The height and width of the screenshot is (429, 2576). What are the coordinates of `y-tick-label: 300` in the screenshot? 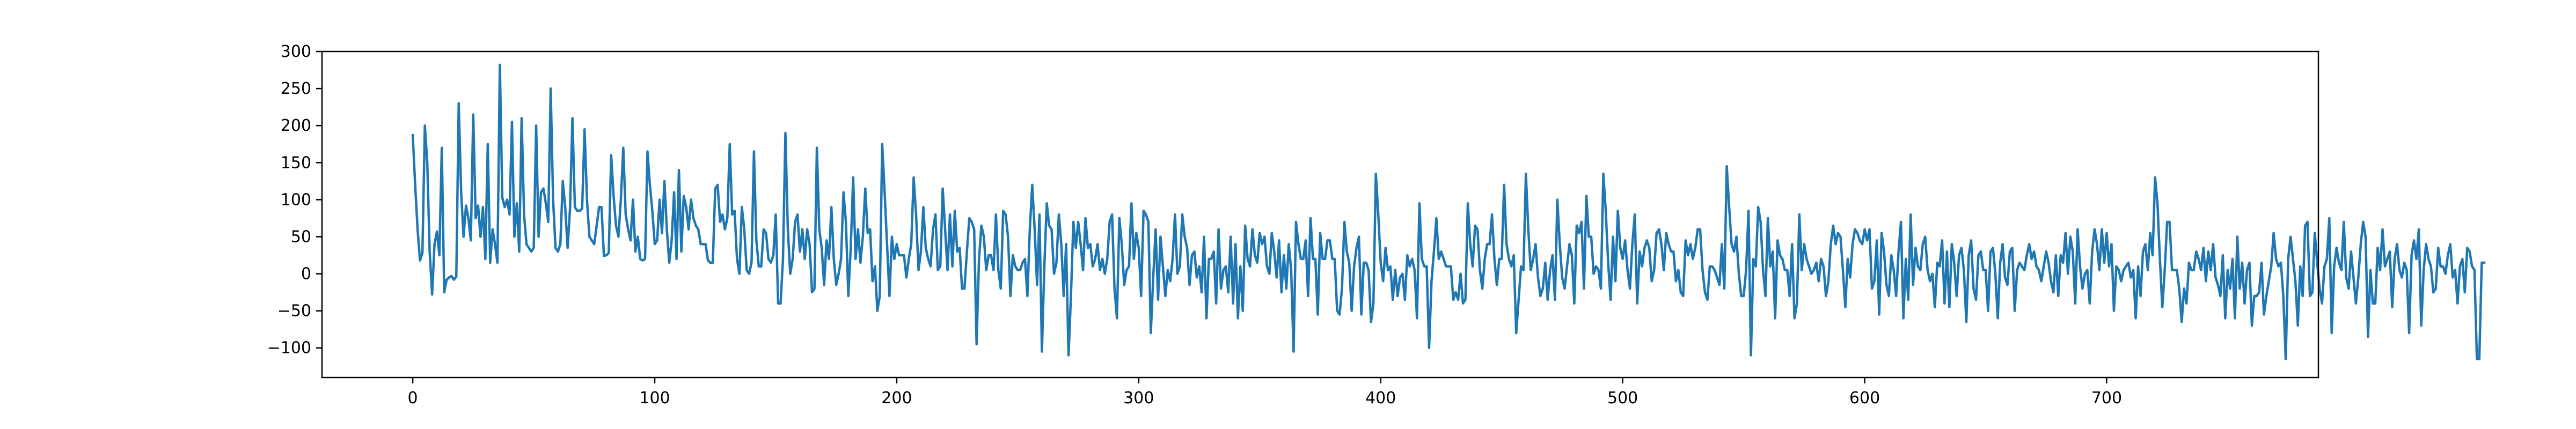 It's located at (296, 51).